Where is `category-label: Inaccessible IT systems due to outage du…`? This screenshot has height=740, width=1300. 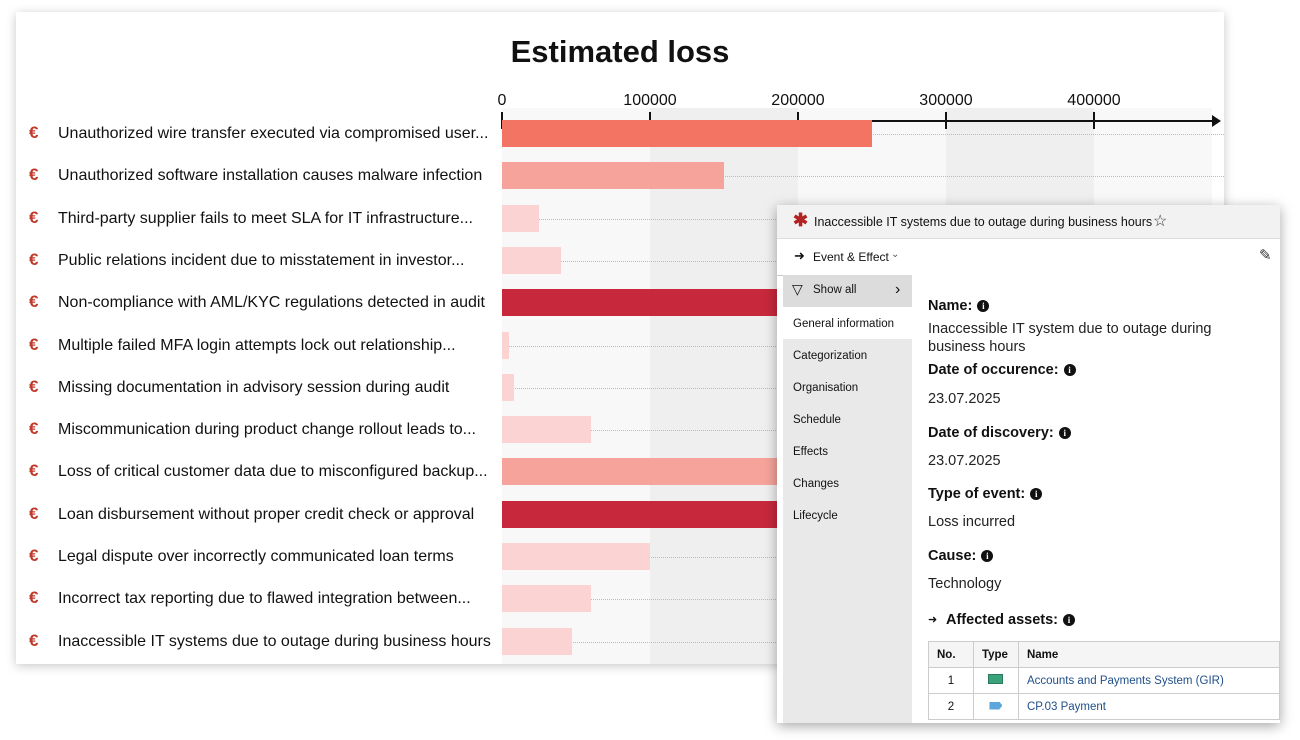 category-label: Inaccessible IT systems due to outage du… is located at coordinates (274, 641).